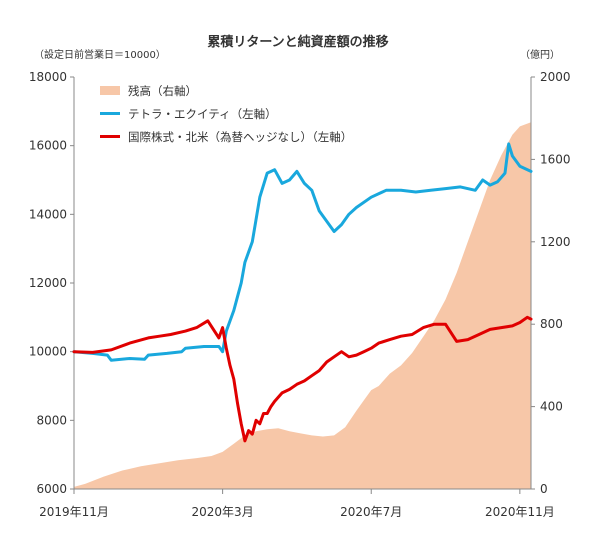 This screenshot has width=597, height=553. Describe the element at coordinates (544, 489) in the screenshot. I see `right-tick-label: 0` at that location.